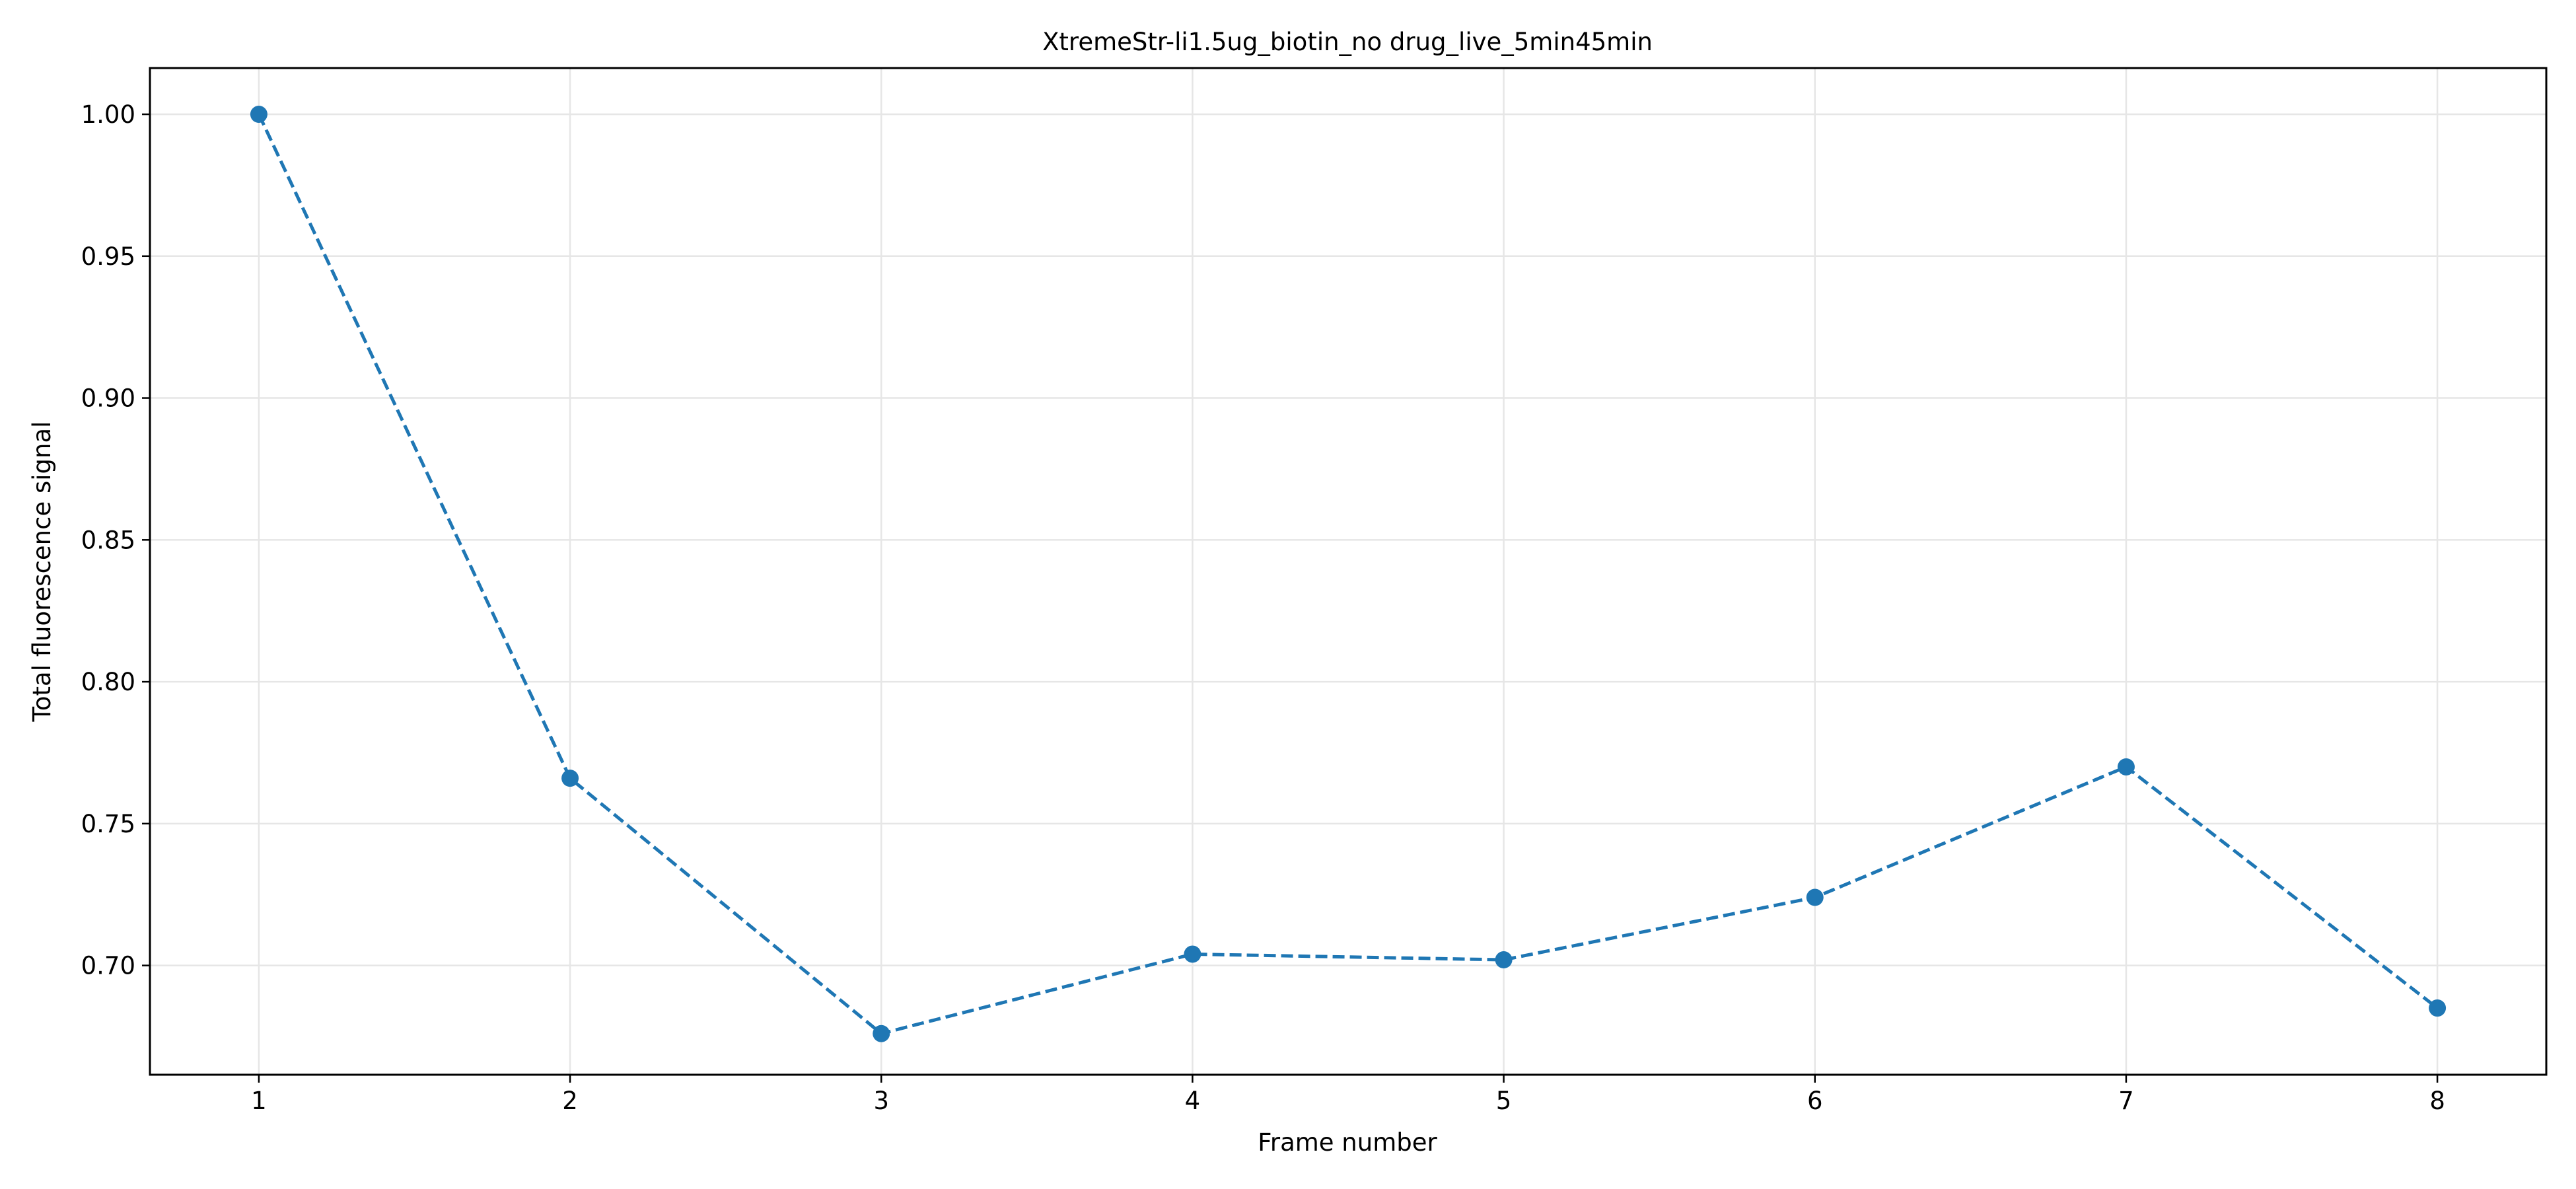  I want to click on x-tick-label: 3, so click(881, 1101).